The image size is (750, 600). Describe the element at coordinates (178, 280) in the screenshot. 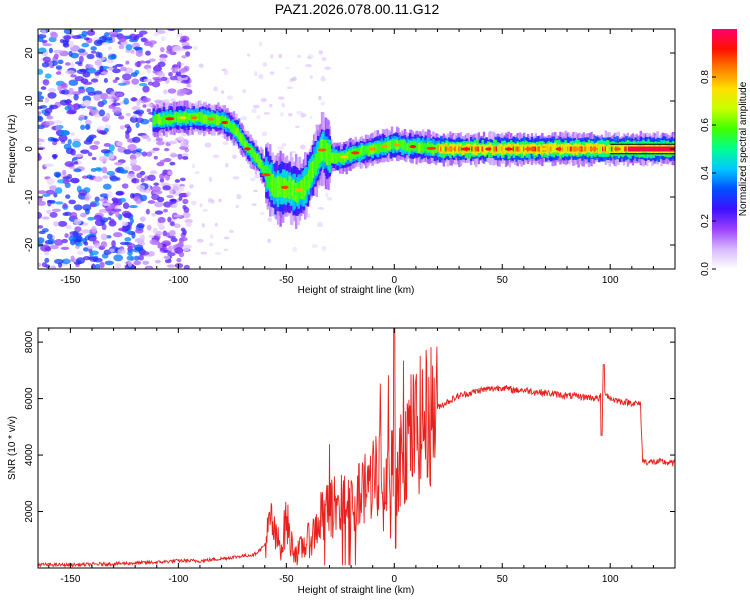

I see `spectrogram-x-tick-label: -100` at that location.